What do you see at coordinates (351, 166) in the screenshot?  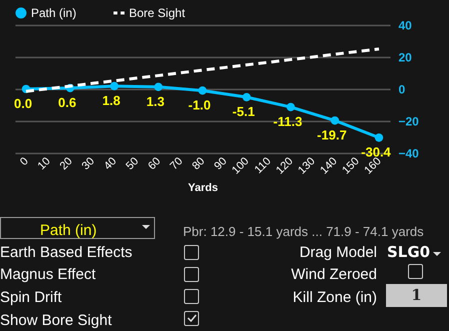 I see `x-tick-label: 150` at bounding box center [351, 166].